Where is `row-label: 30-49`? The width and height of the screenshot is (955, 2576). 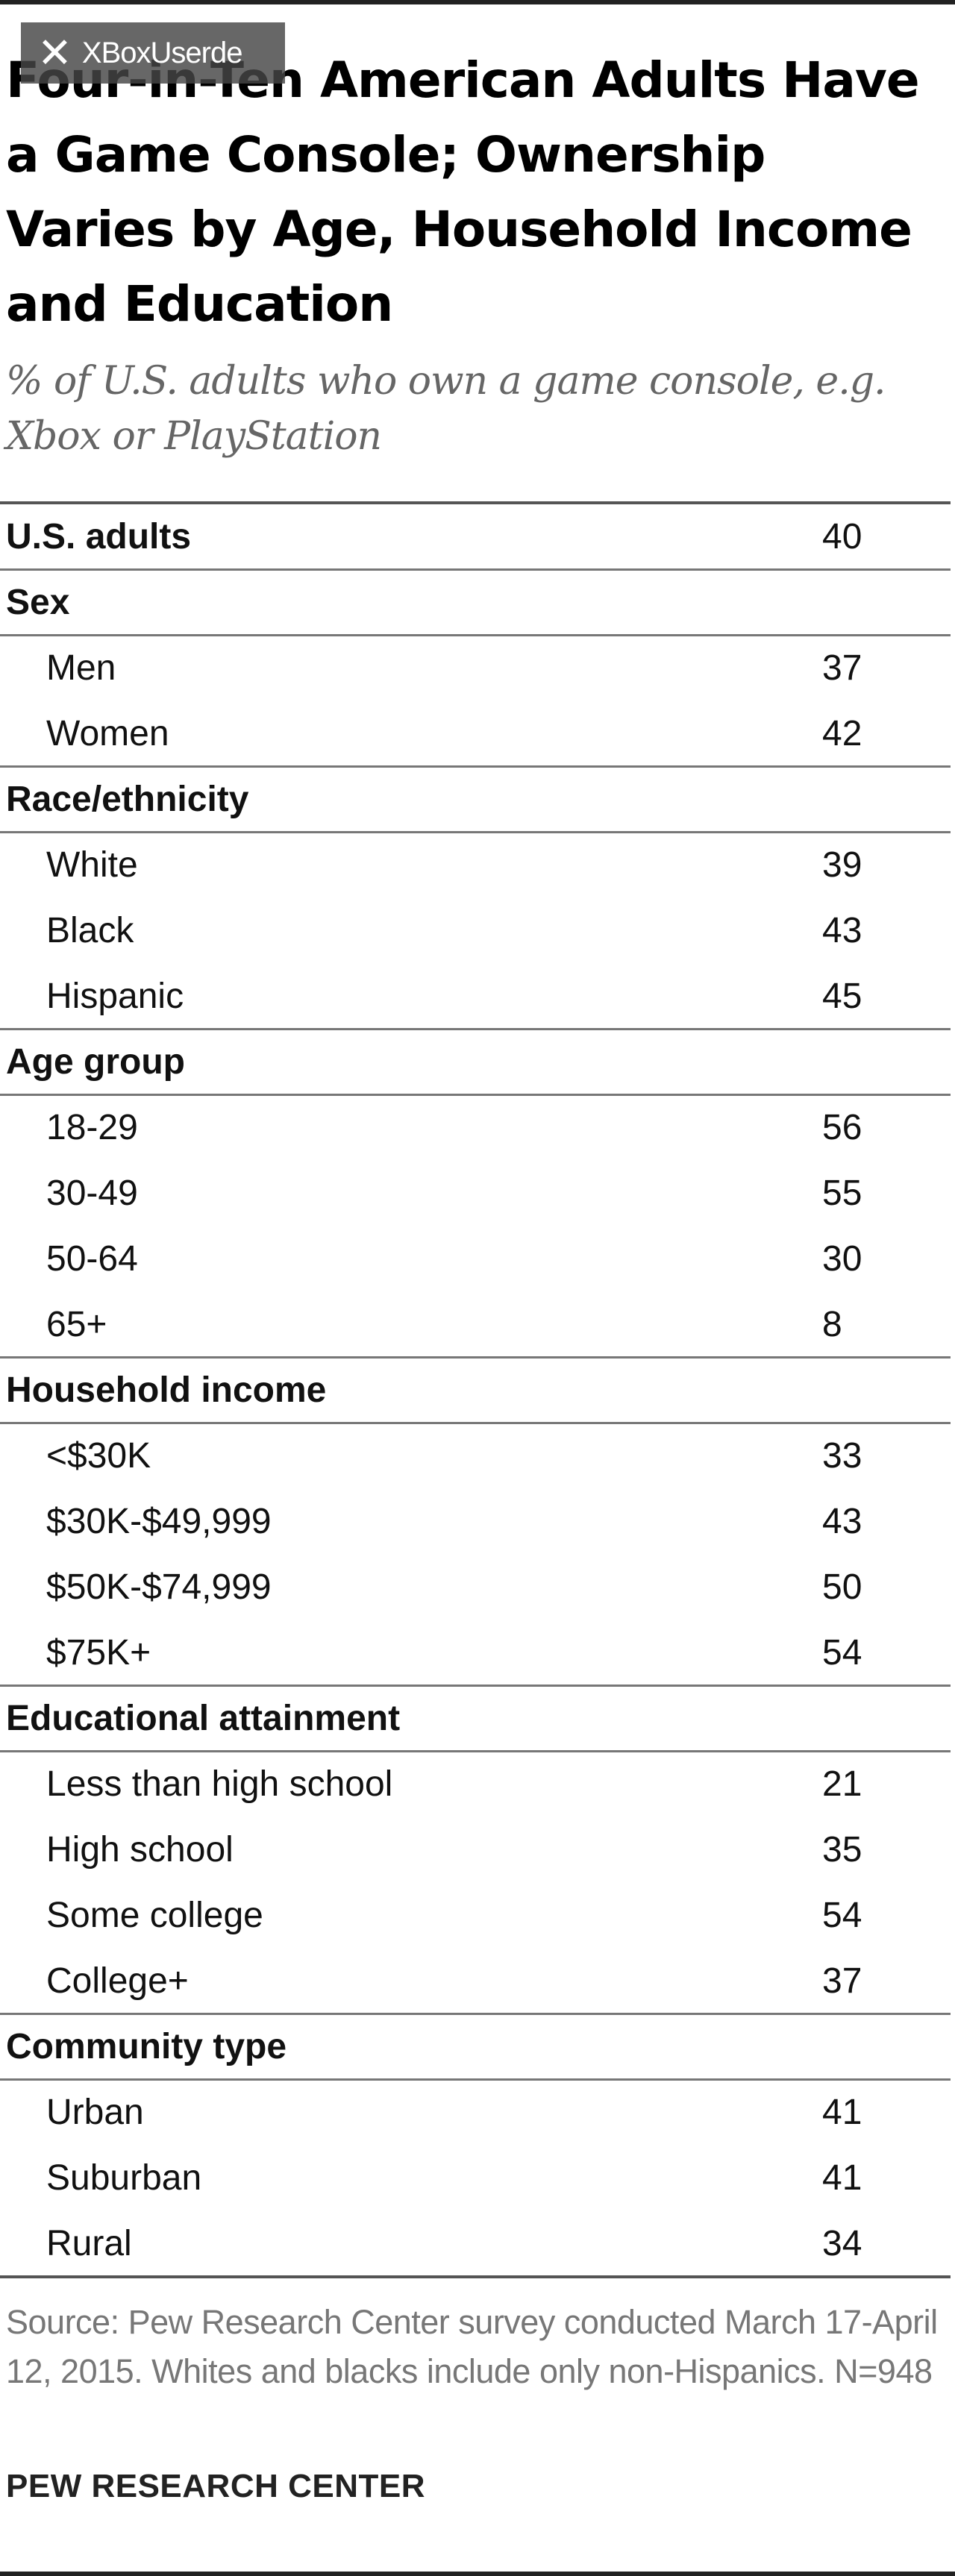
row-label: 30-49 is located at coordinates (92, 1193).